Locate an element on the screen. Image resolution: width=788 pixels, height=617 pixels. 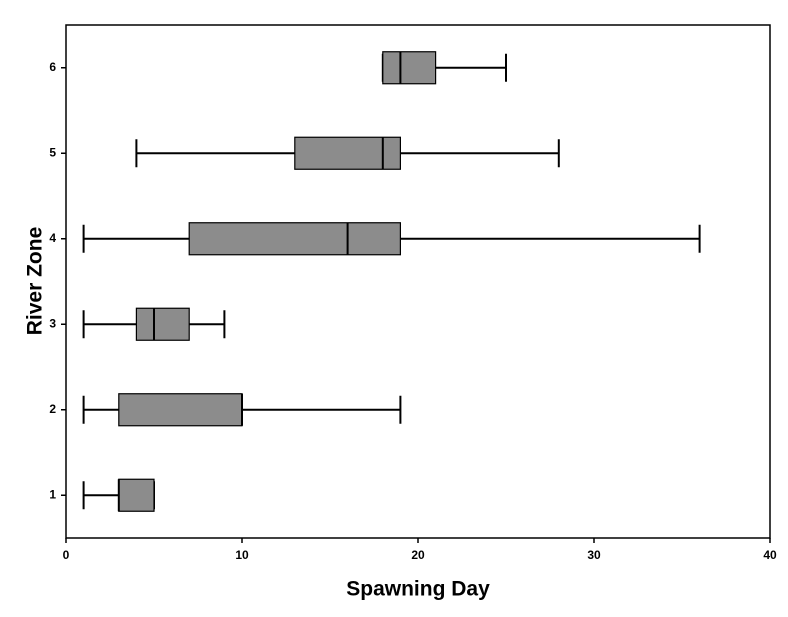
x-tick-label: 40 is located at coordinates (770, 555).